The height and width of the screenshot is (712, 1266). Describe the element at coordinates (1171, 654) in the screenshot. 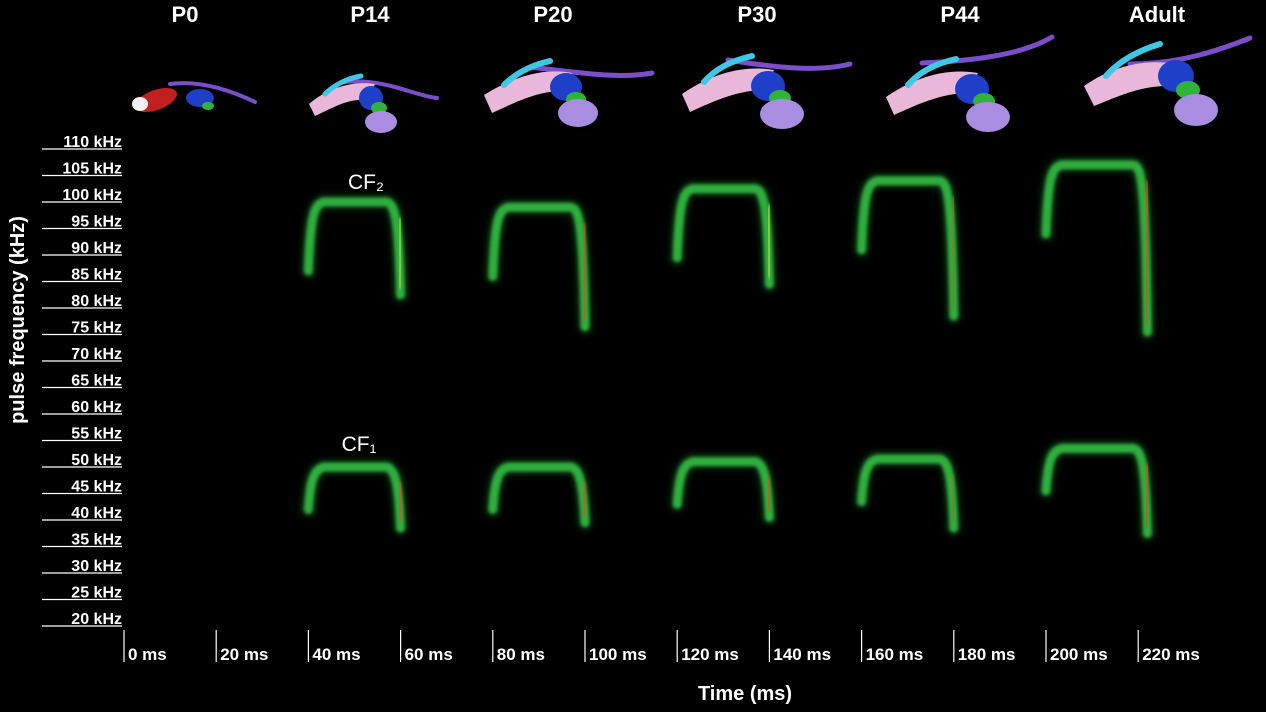

I see `x-tick-label: 220 ms` at that location.